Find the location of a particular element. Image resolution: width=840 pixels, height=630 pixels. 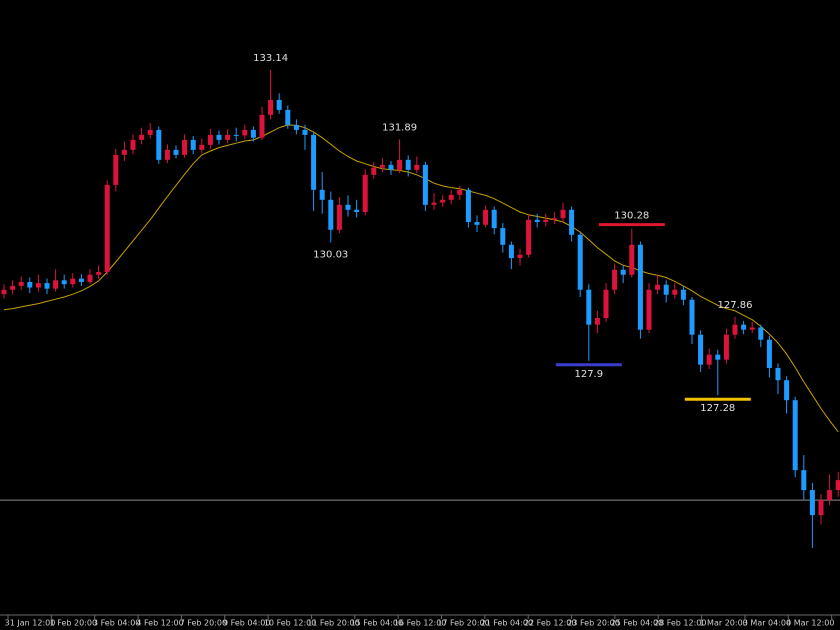

annotation-label: 133.14 is located at coordinates (270, 58).